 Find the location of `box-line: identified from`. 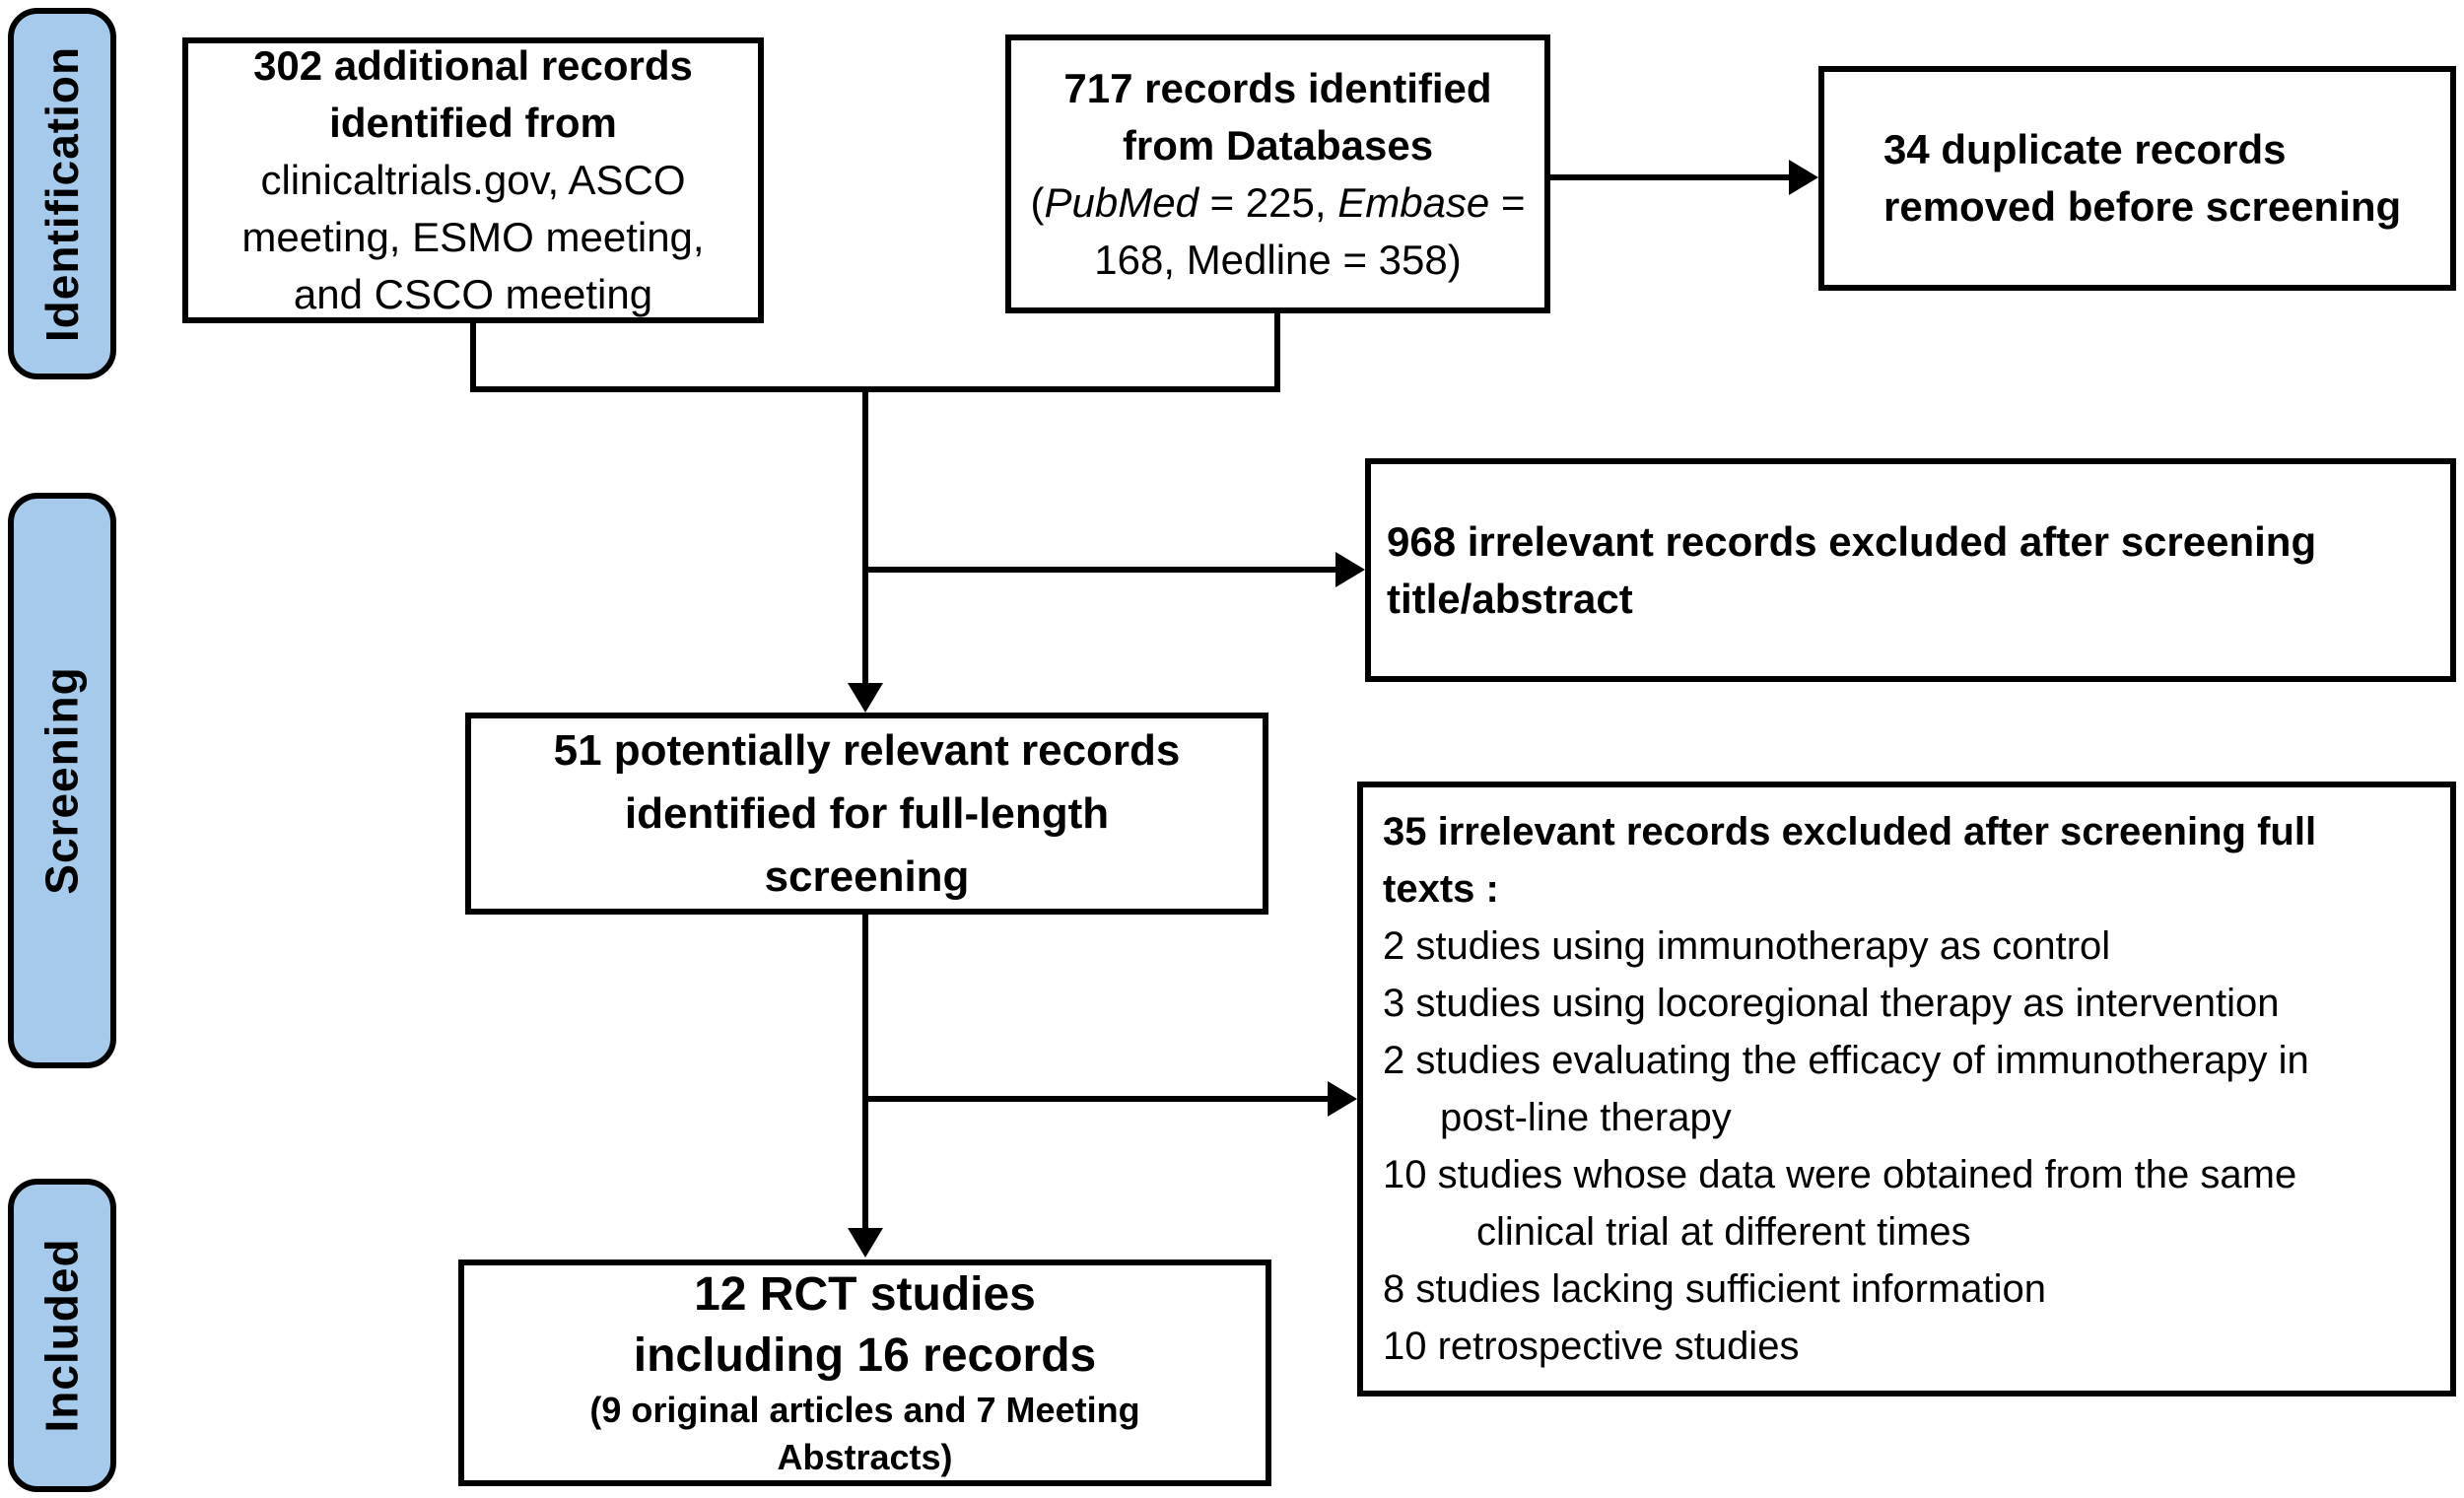

box-line: identified from is located at coordinates (473, 123).